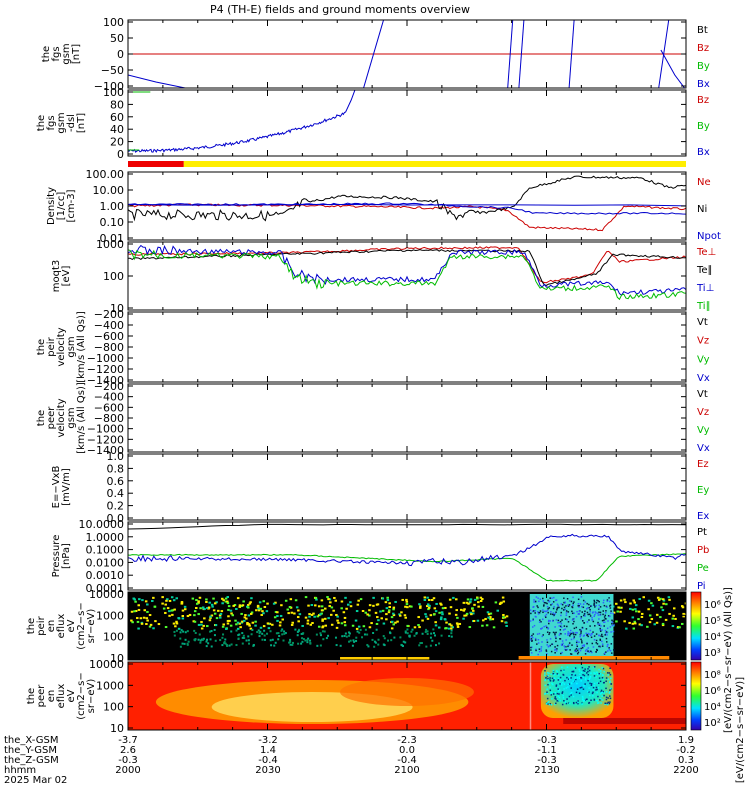 The width and height of the screenshot is (750, 800). I want to click on ylabel-peir-velocity: [km/s (All Qs)], so click(81, 347).